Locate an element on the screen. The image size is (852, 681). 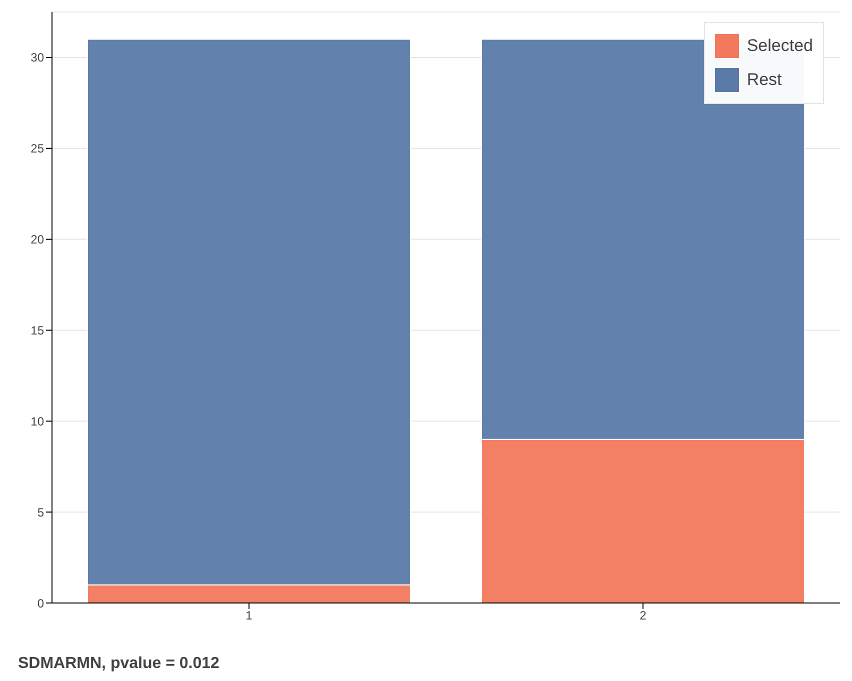
y-tick-label: 30 is located at coordinates (37, 57).